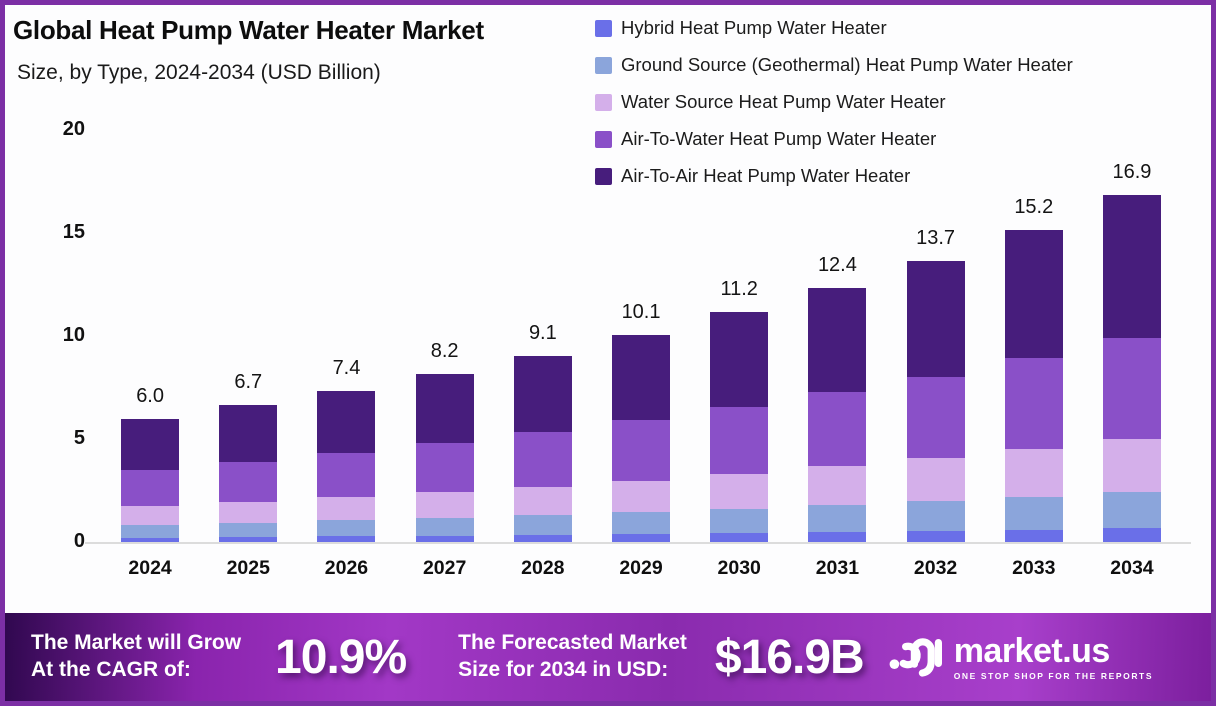 This screenshot has height=706, width=1216. I want to click on bar-total-label: 9.1, so click(542, 332).